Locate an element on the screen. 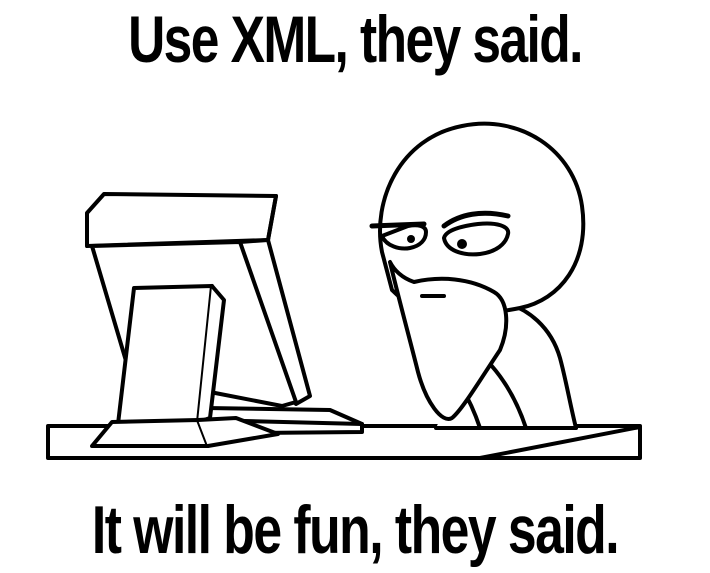 This screenshot has width=710, height=573. right-eyebrow is located at coordinates (476, 219).